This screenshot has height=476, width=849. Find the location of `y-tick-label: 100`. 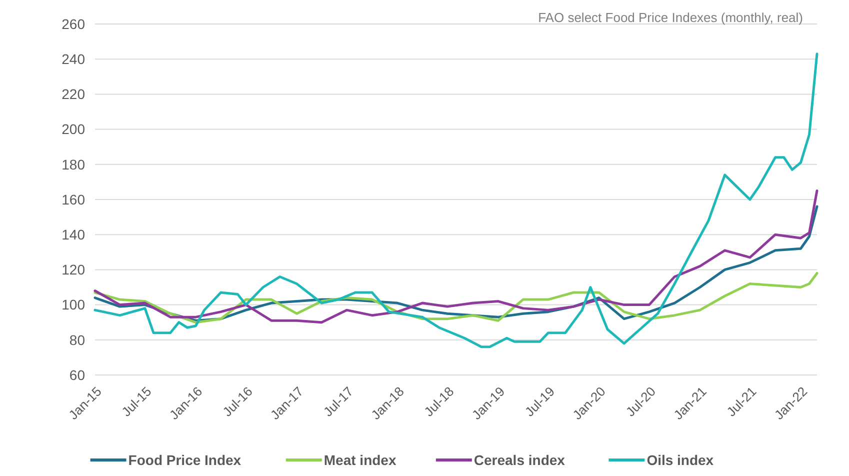

y-tick-label: 100 is located at coordinates (74, 304).